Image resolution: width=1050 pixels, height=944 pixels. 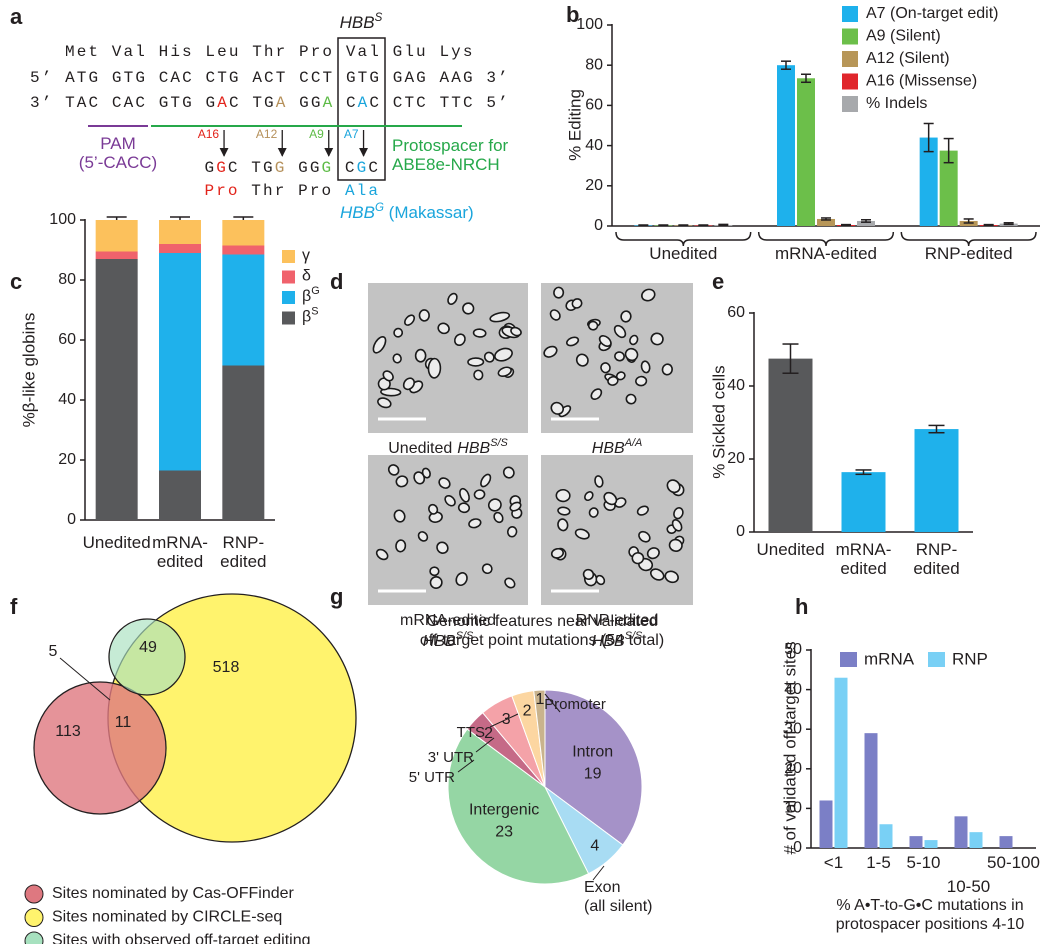 What do you see at coordinates (450, 155) in the screenshot?
I see `protospacer-label: Protospacer for ABE8e-NRCH` at bounding box center [450, 155].